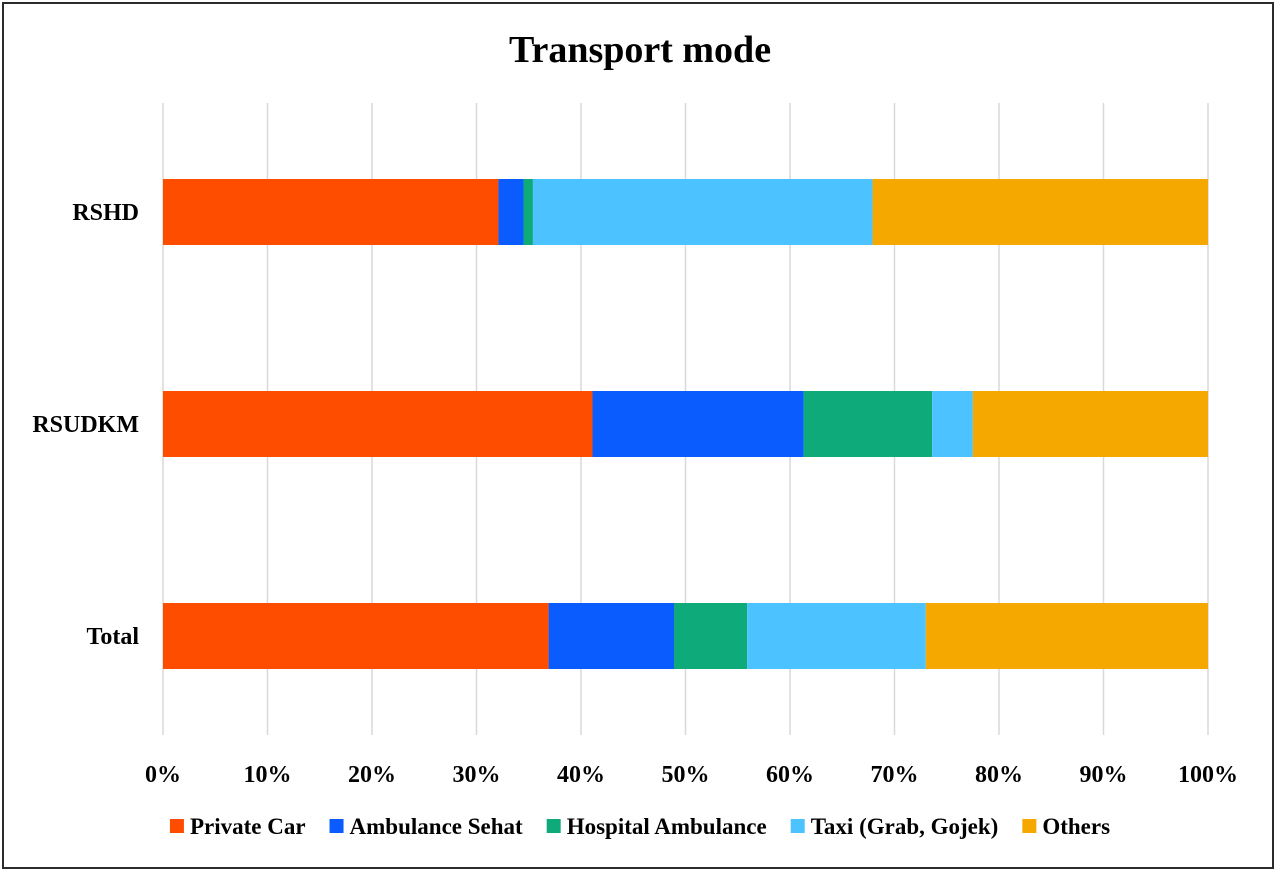 This screenshot has height=875, width=1280. I want to click on category-label: RSUDKM, so click(85, 425).